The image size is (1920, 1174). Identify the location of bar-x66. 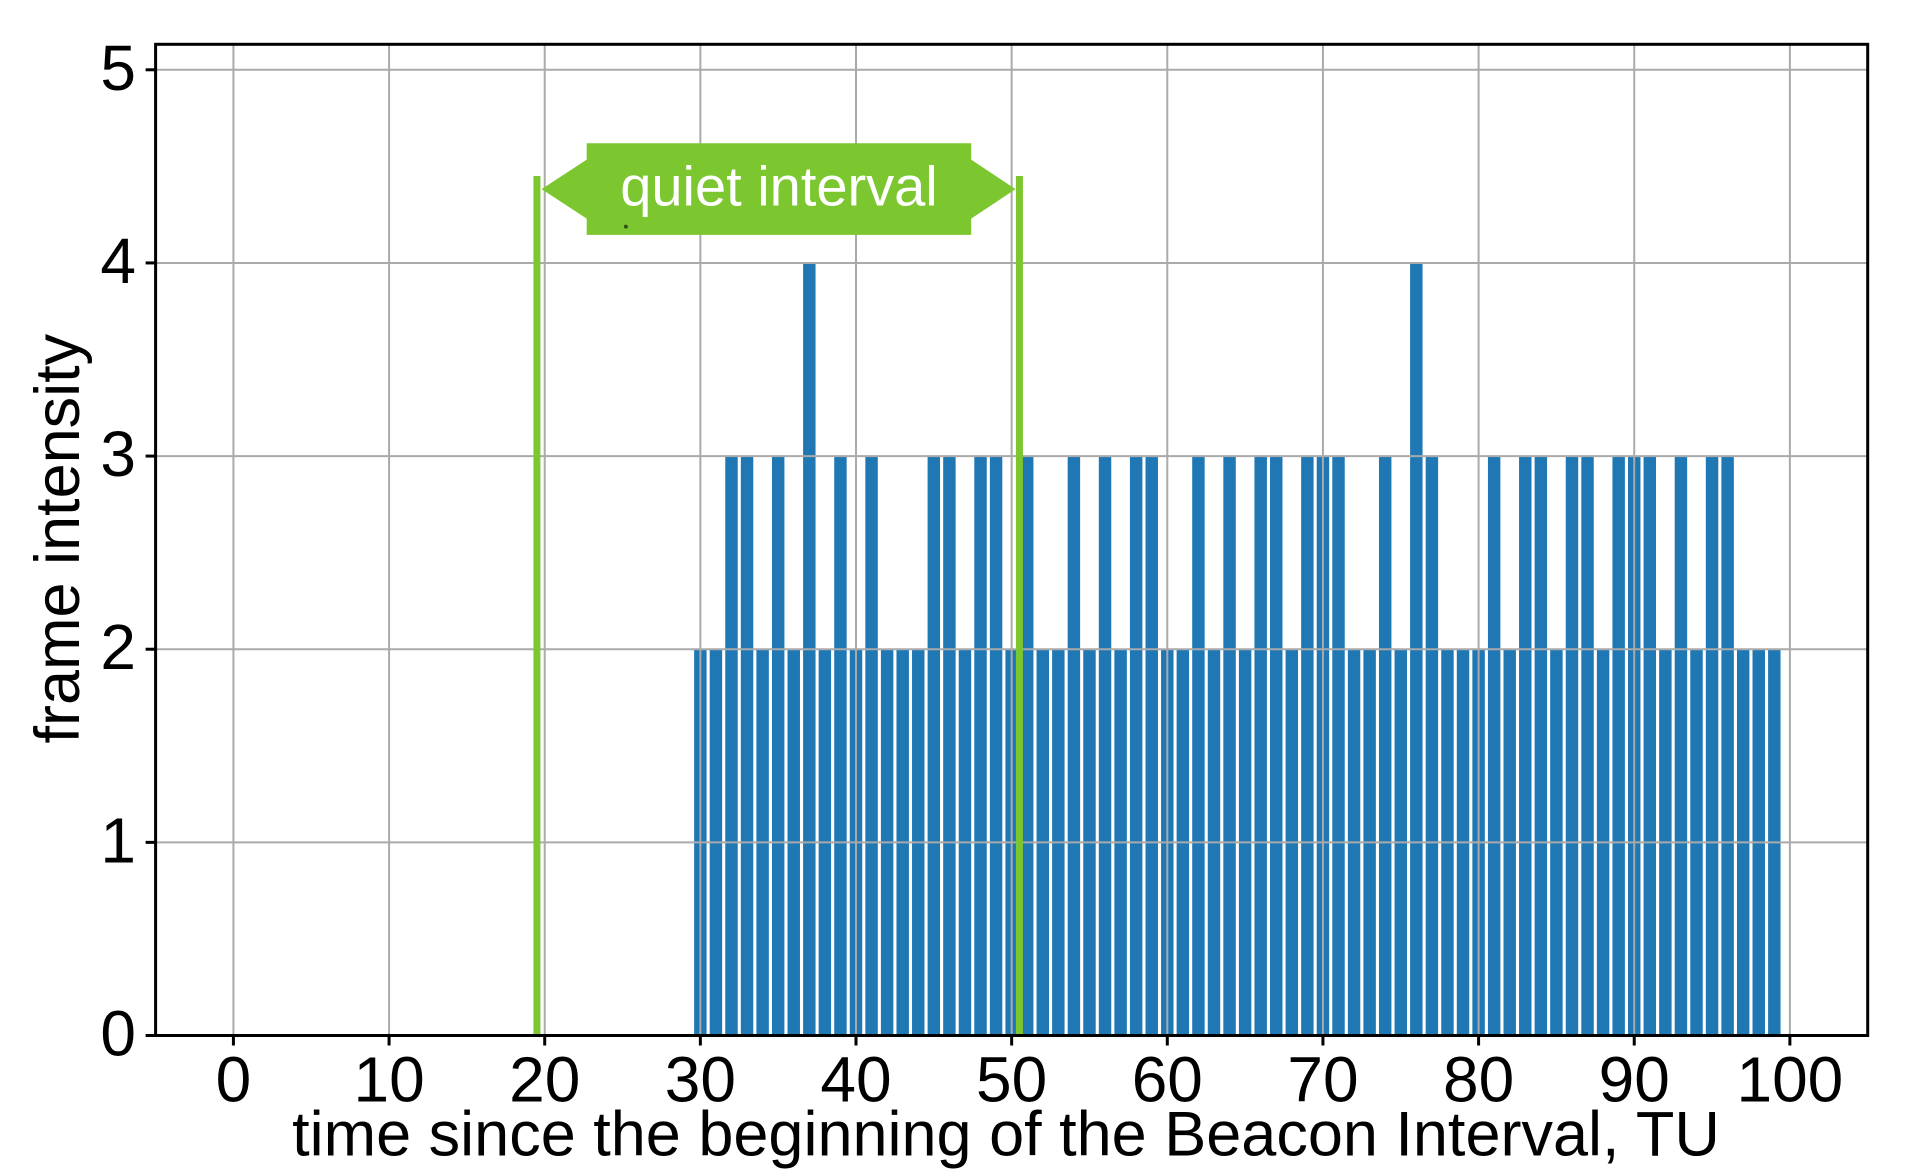
(1260, 746).